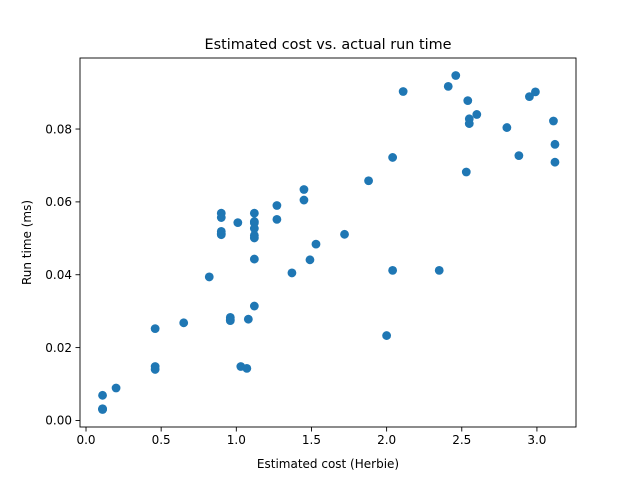  I want to click on x-tick-label: 2.0, so click(386, 440).